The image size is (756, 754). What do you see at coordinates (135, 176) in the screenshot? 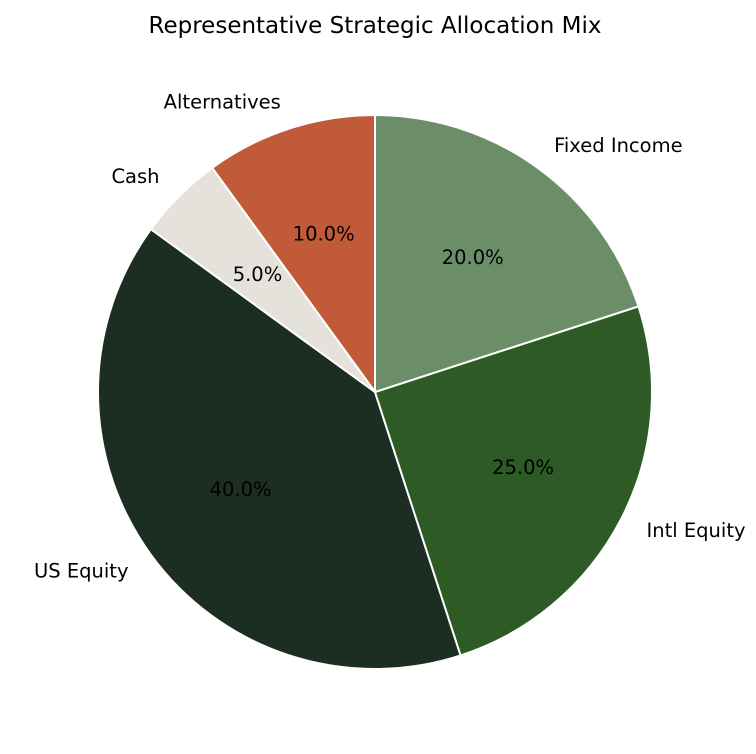
I see `pie-category-label-cash: Cash` at bounding box center [135, 176].